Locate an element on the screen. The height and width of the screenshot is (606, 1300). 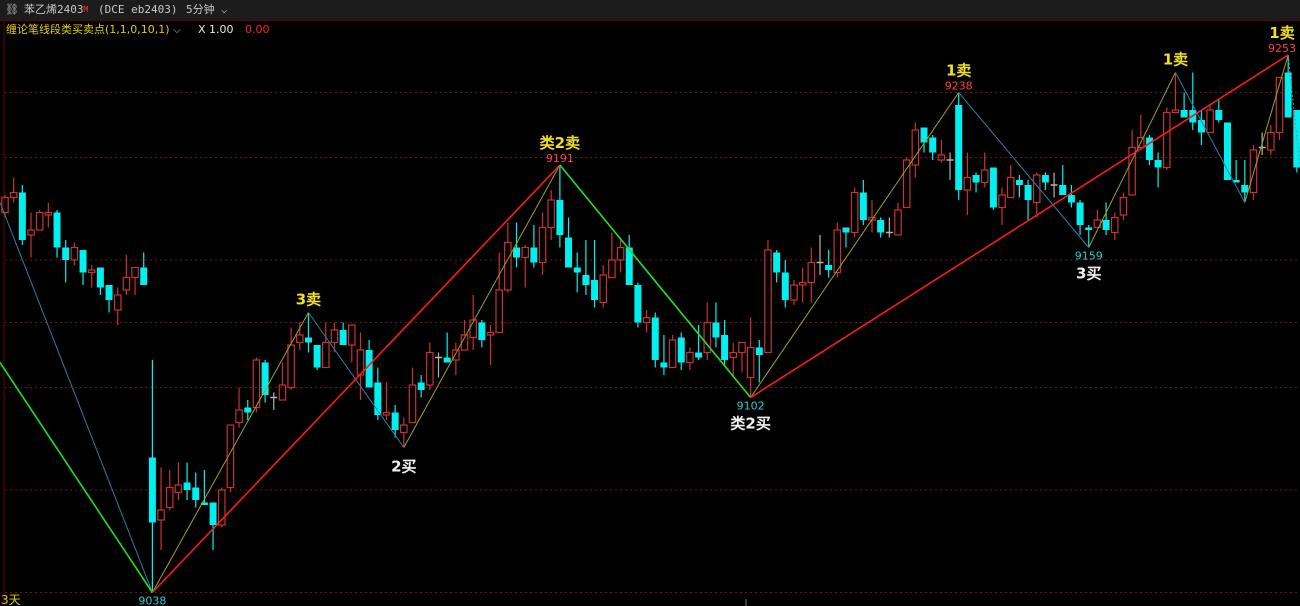
symbol-flag: M is located at coordinates (86, 9).